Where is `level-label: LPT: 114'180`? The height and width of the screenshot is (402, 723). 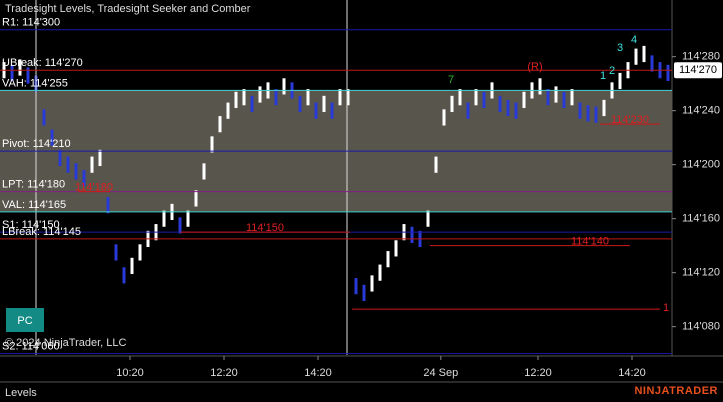 level-label: LPT: 114'180 is located at coordinates (33, 185).